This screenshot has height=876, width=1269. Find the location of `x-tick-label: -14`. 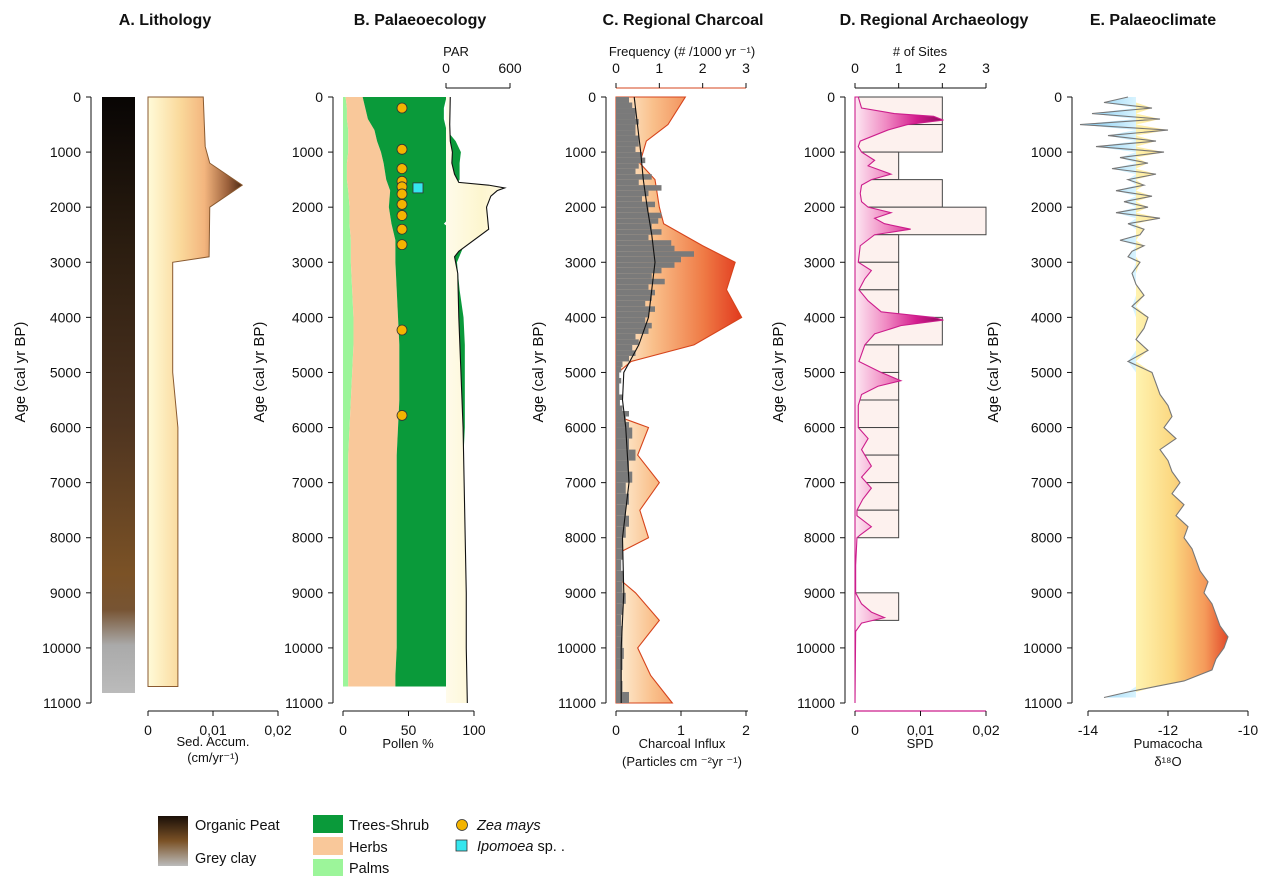

x-tick-label: -14 is located at coordinates (1088, 730).